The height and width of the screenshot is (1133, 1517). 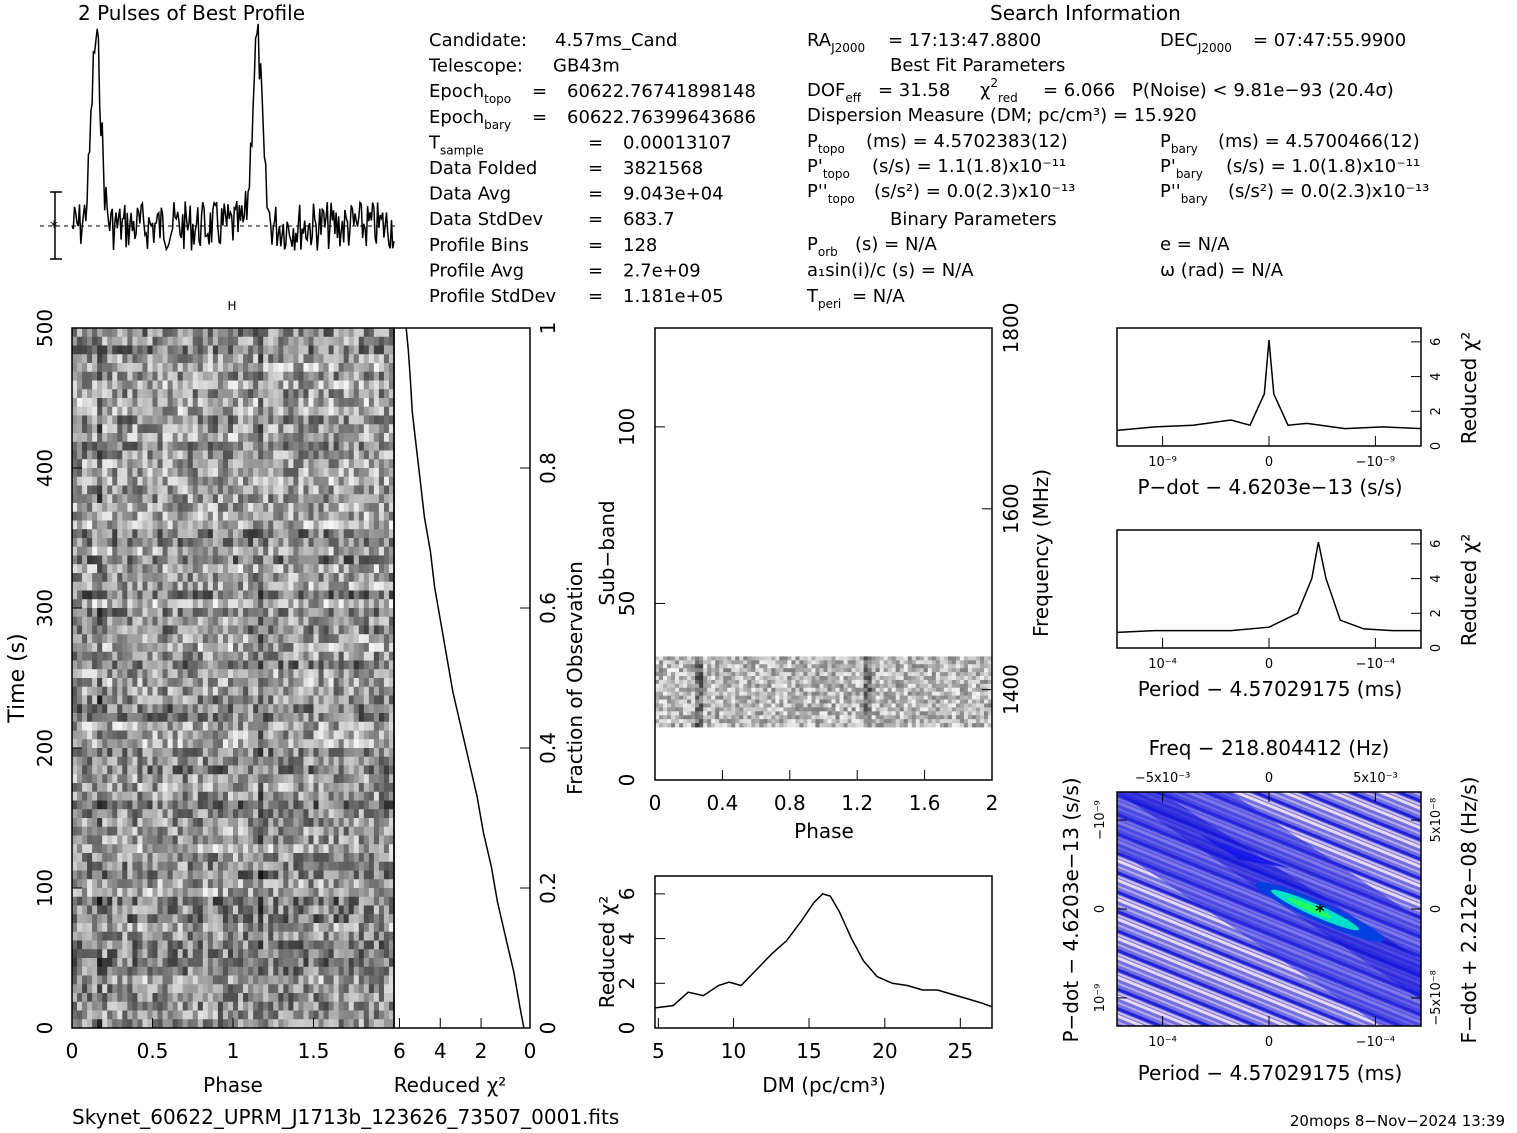 I want to click on chi2-value: = 6.066, so click(x=1079, y=90).